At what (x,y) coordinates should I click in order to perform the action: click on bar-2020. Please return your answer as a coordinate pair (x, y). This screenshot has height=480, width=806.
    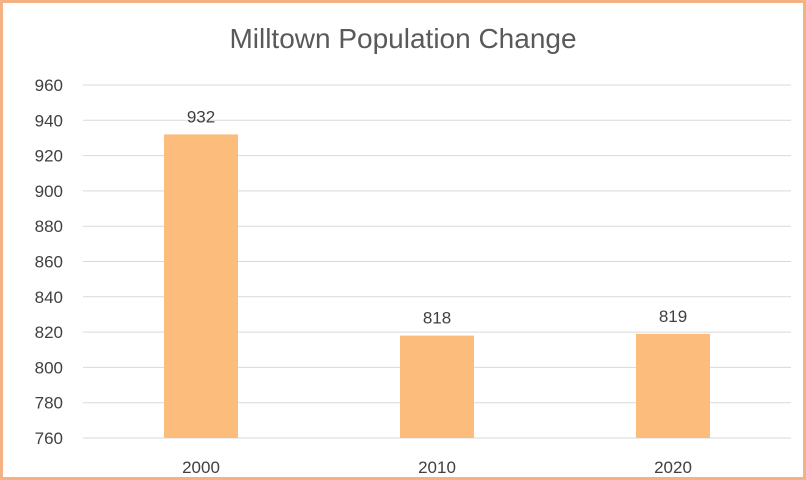
    Looking at the image, I should click on (673, 385).